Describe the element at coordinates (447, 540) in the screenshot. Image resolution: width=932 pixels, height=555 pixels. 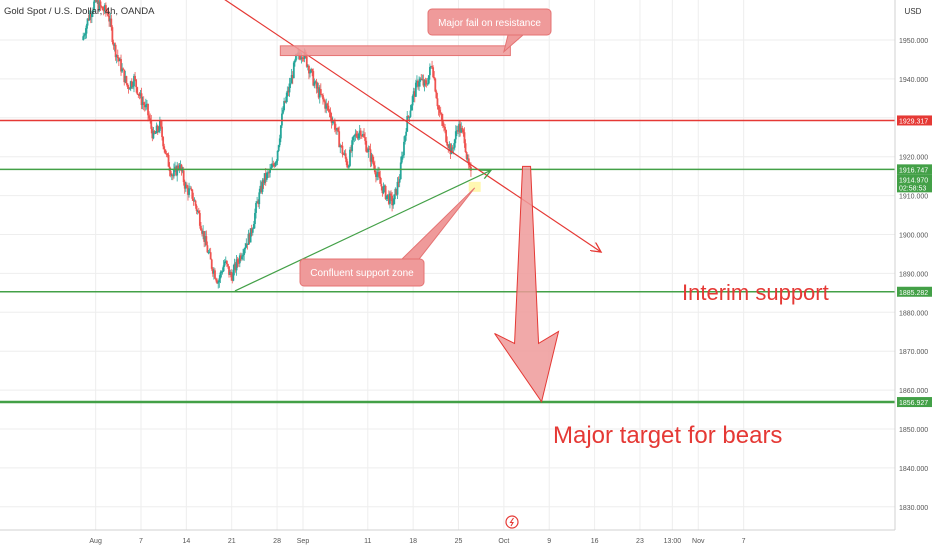
I see `time-axis` at that location.